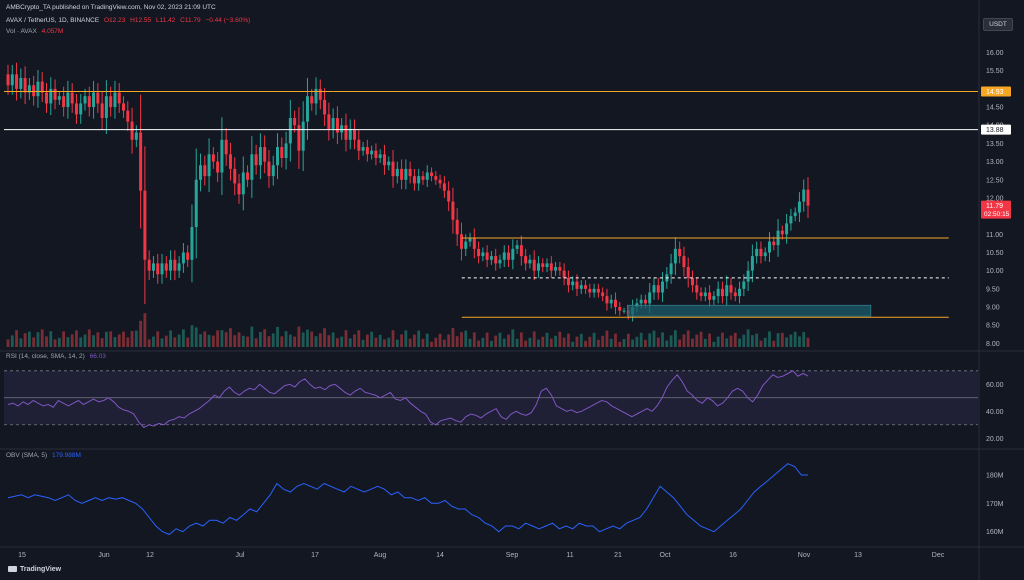  I want to click on time-tick-label: 16, so click(733, 555).